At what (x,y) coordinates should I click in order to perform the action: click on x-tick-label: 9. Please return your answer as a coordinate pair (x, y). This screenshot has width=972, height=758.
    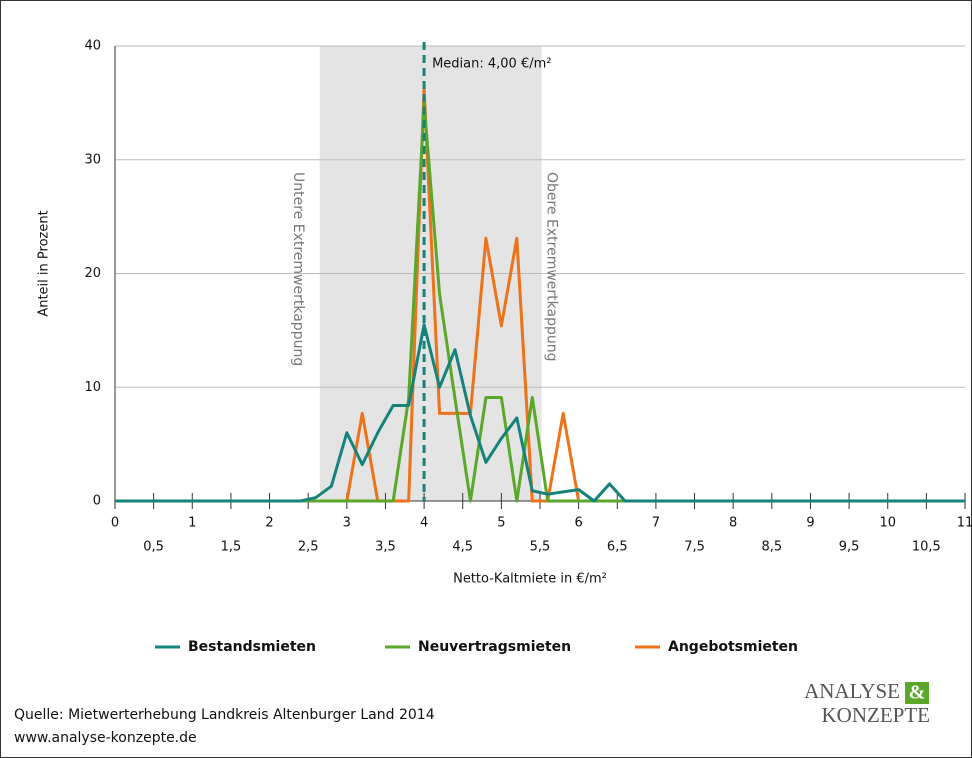
    Looking at the image, I should click on (810, 523).